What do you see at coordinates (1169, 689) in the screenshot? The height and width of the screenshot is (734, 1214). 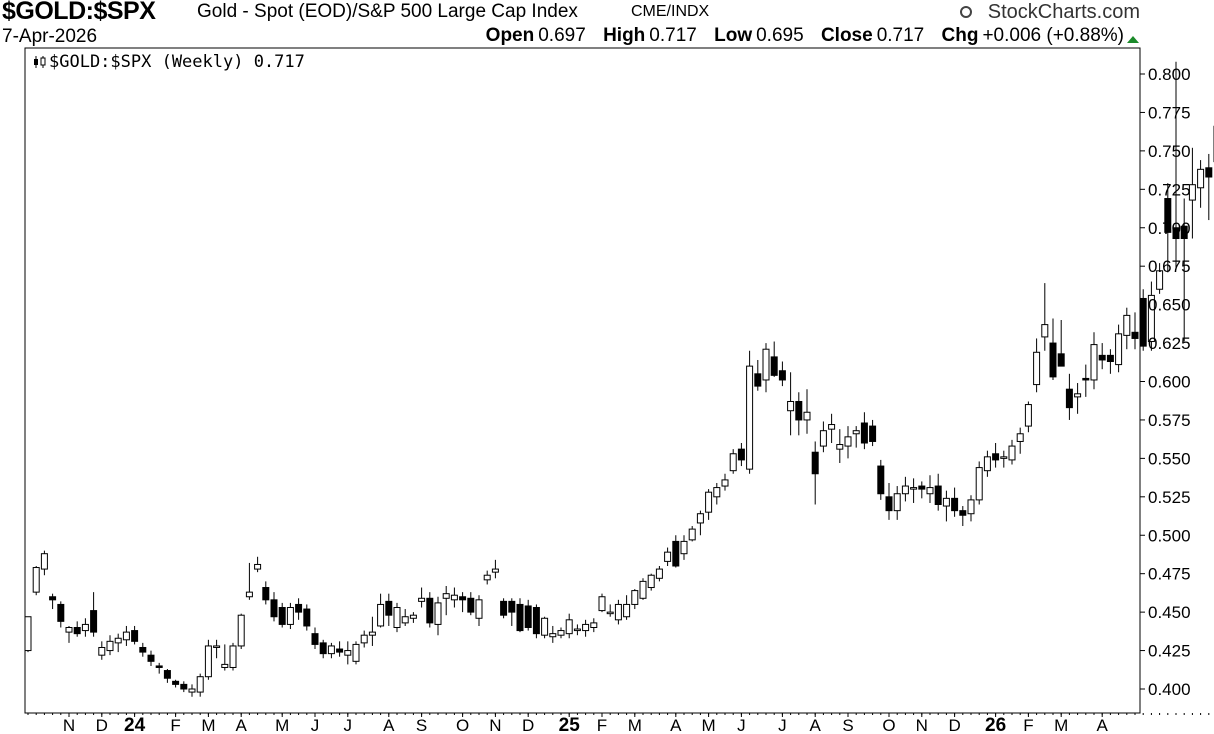 I see `y-tick-label: 0.400` at bounding box center [1169, 689].